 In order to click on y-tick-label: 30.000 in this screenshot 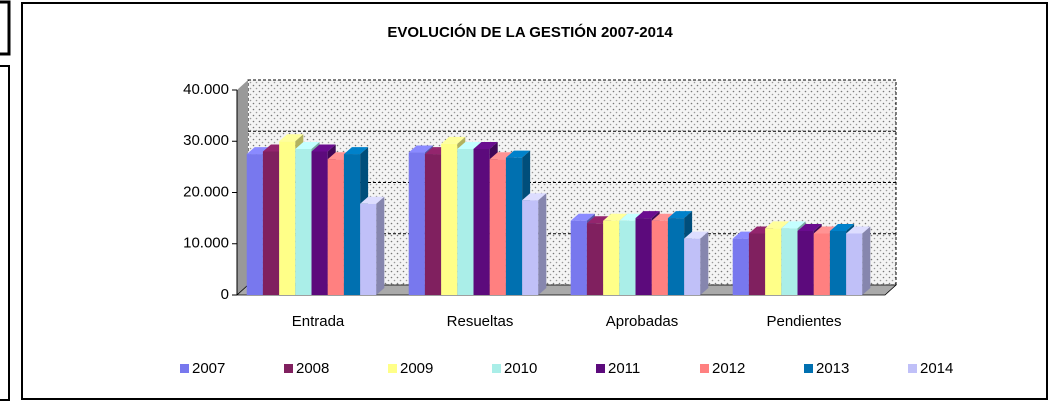, I will do `click(206, 140)`.